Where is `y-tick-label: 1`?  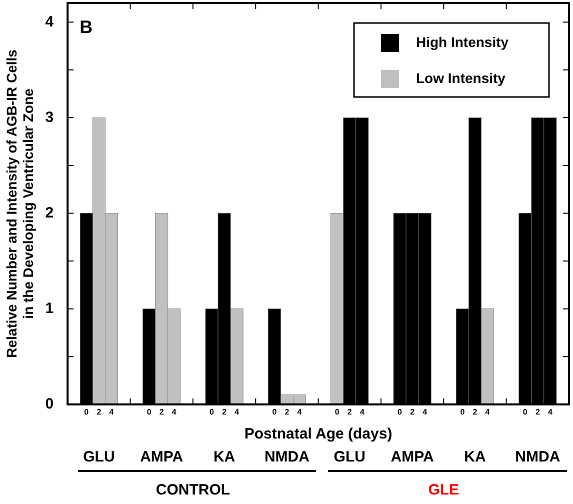 y-tick-label: 1 is located at coordinates (49, 308).